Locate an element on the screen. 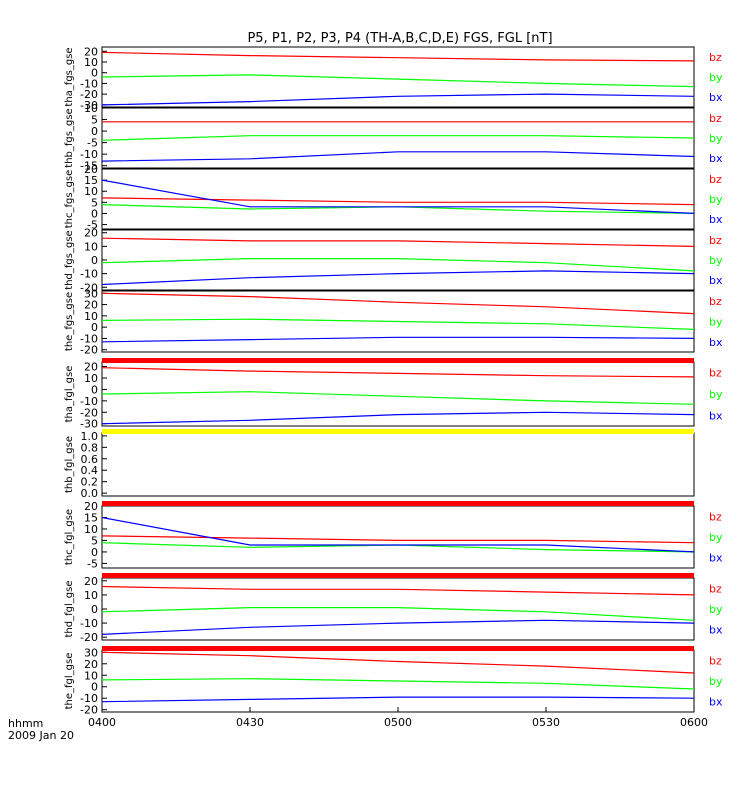  y-tick-label: 1.0 is located at coordinates (90, 436).